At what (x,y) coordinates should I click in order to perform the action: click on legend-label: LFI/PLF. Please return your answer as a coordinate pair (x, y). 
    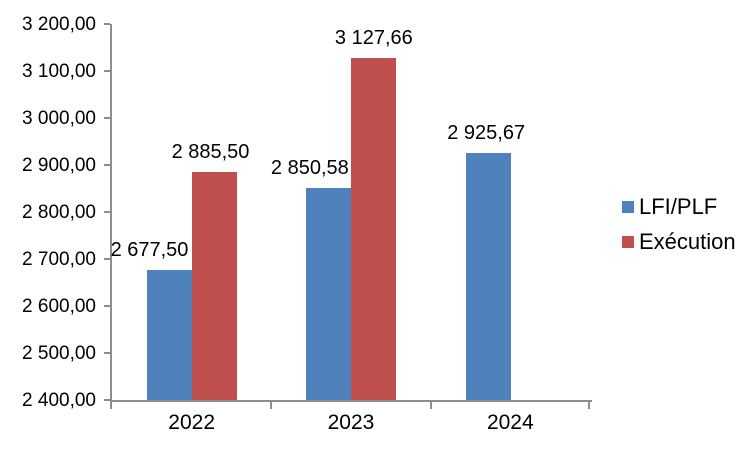
    Looking at the image, I should click on (678, 206).